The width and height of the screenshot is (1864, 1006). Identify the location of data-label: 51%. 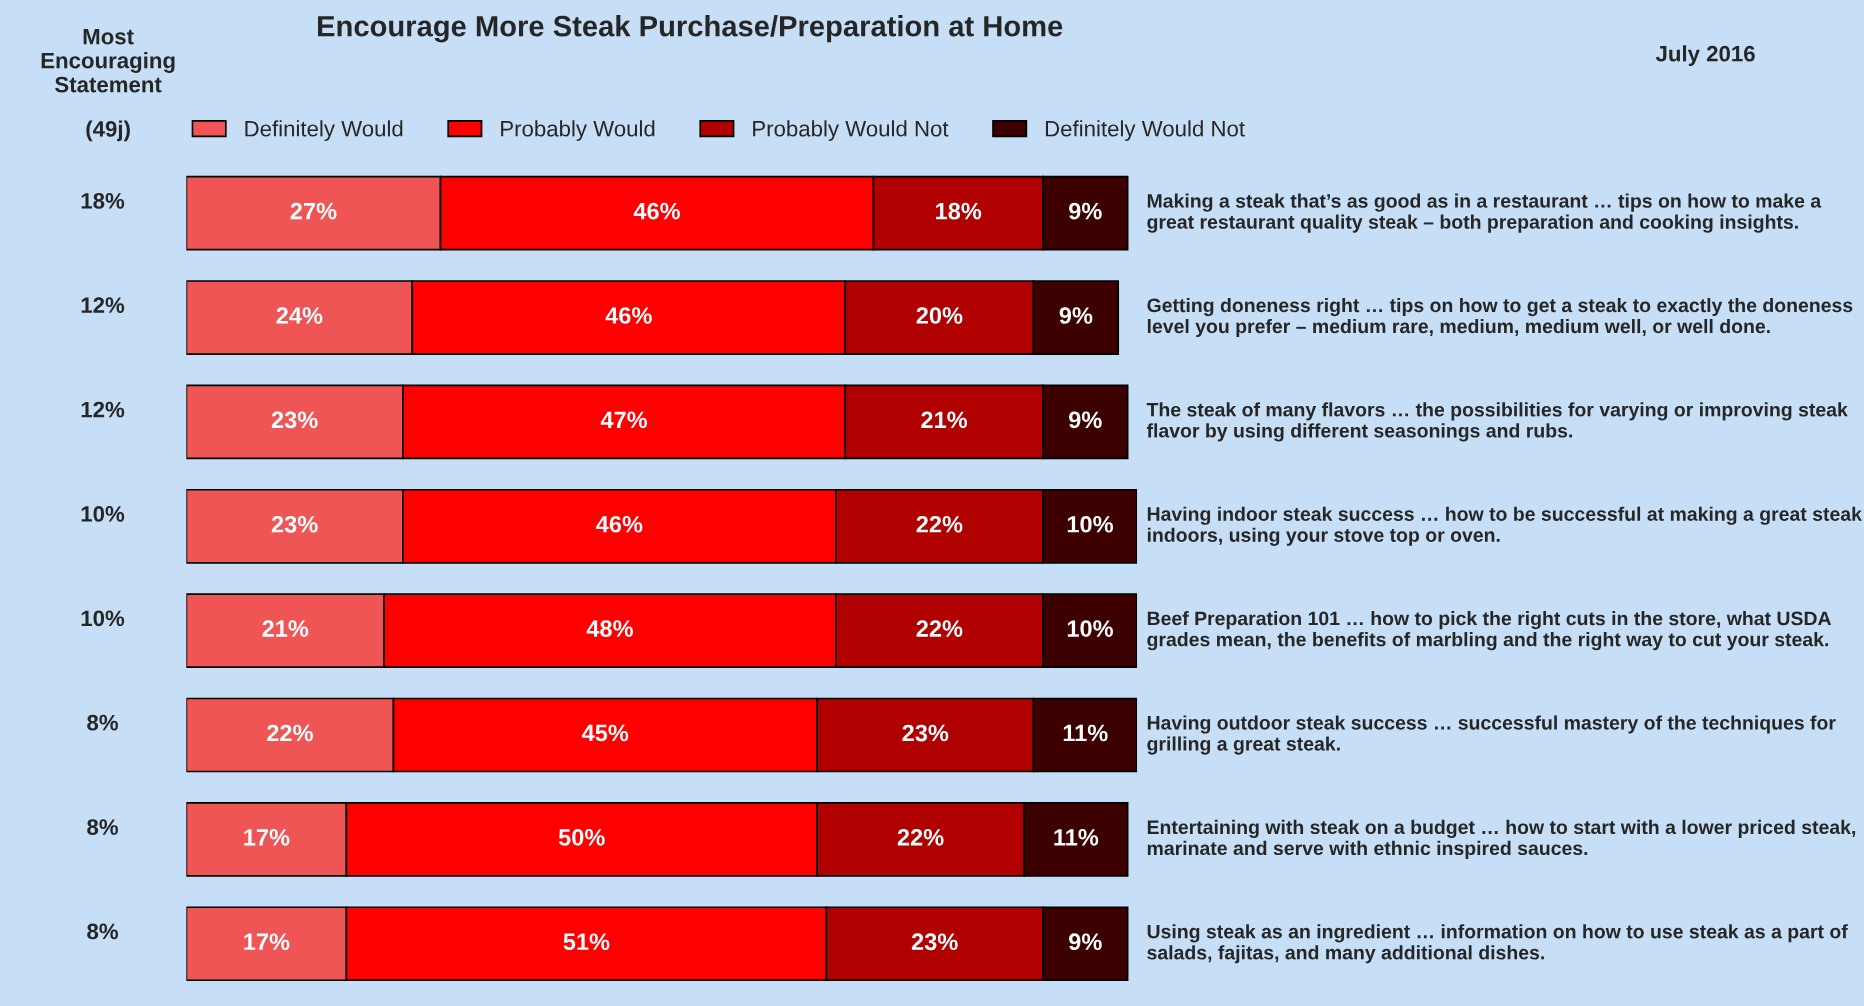
(586, 942).